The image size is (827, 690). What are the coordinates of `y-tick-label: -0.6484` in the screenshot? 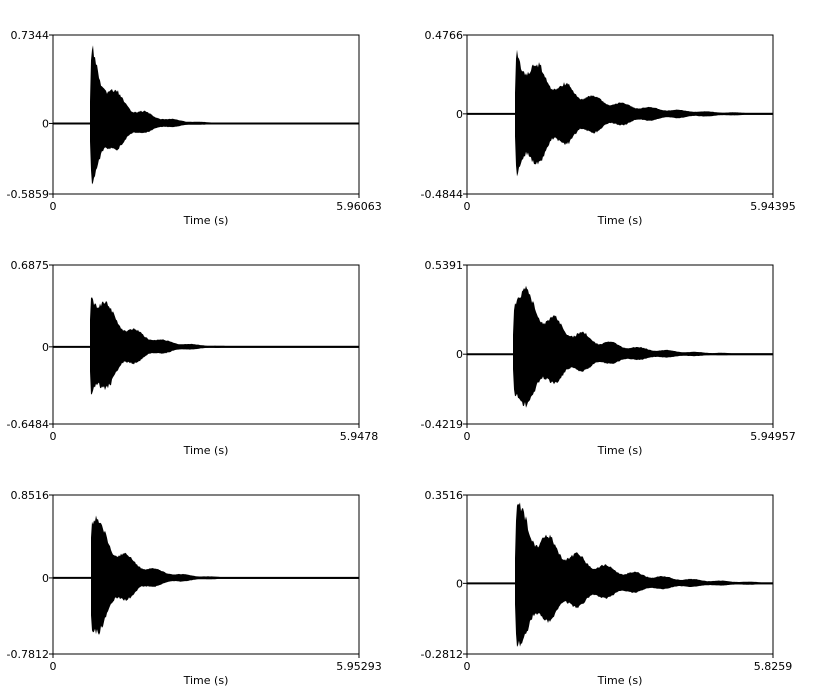 It's located at (28, 424).